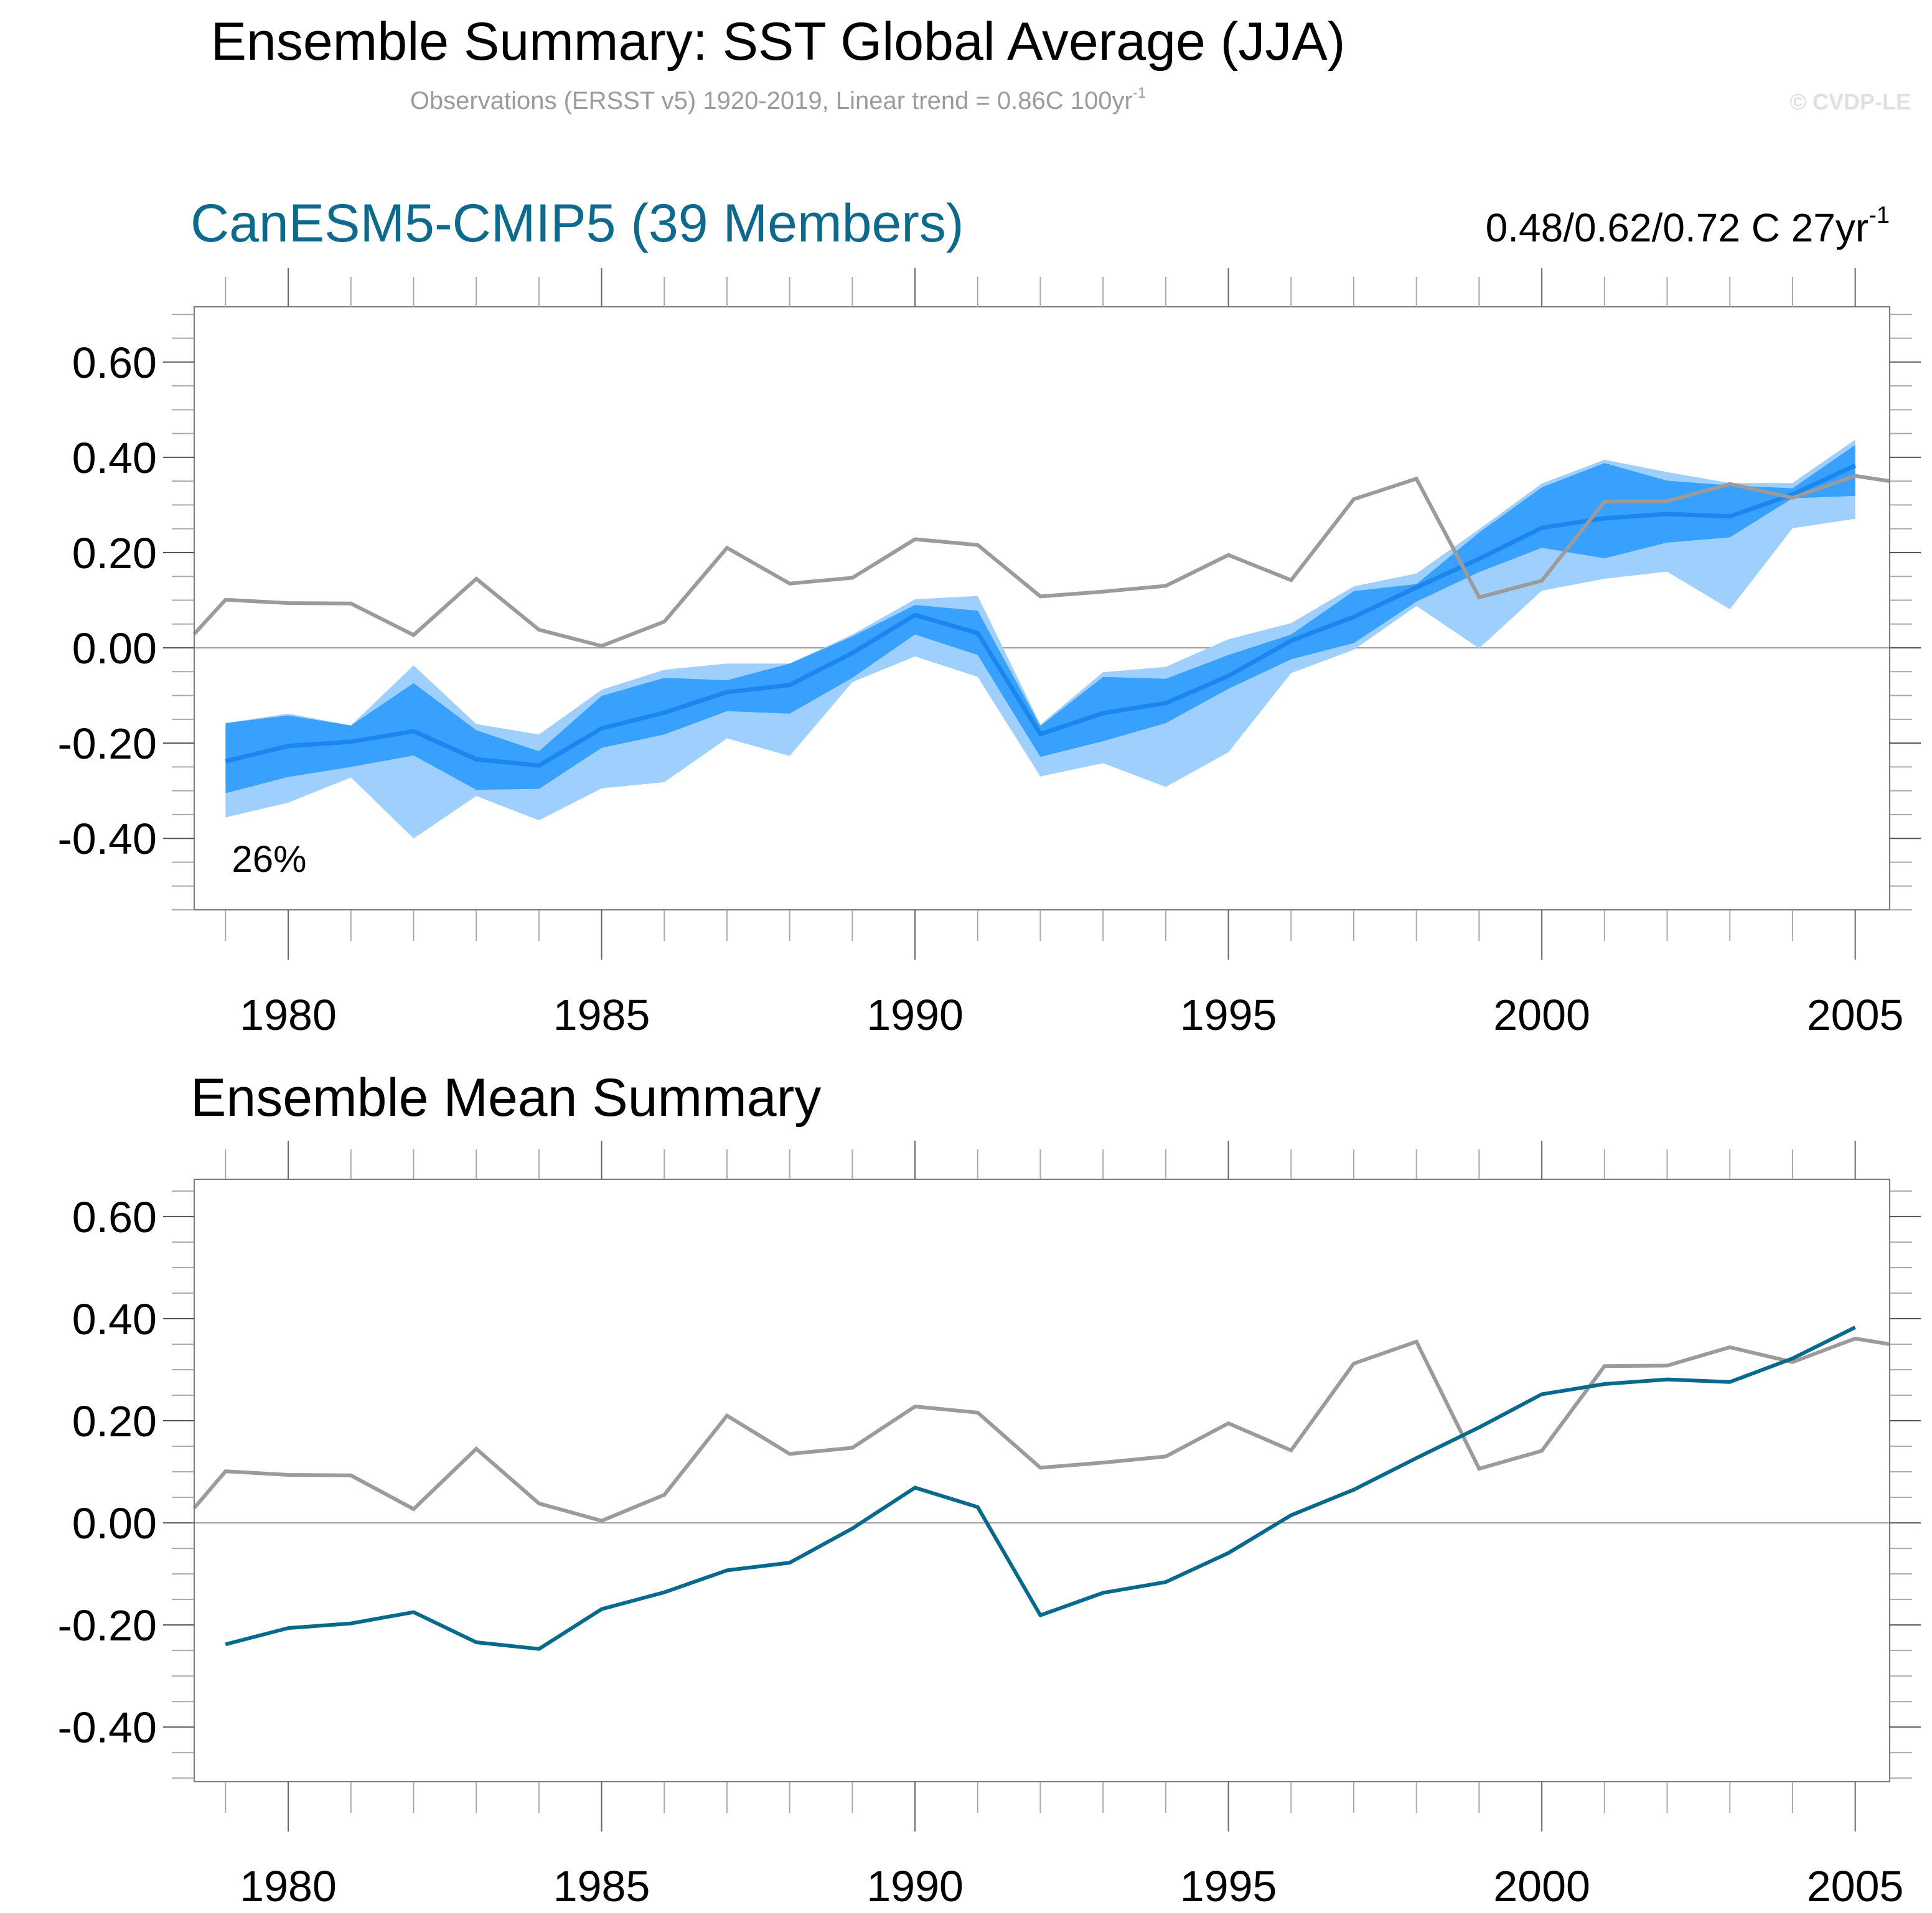 The height and width of the screenshot is (1913, 1932). What do you see at coordinates (506, 1098) in the screenshot?
I see `bottom-panel-title: Ensemble Mean Summary` at bounding box center [506, 1098].